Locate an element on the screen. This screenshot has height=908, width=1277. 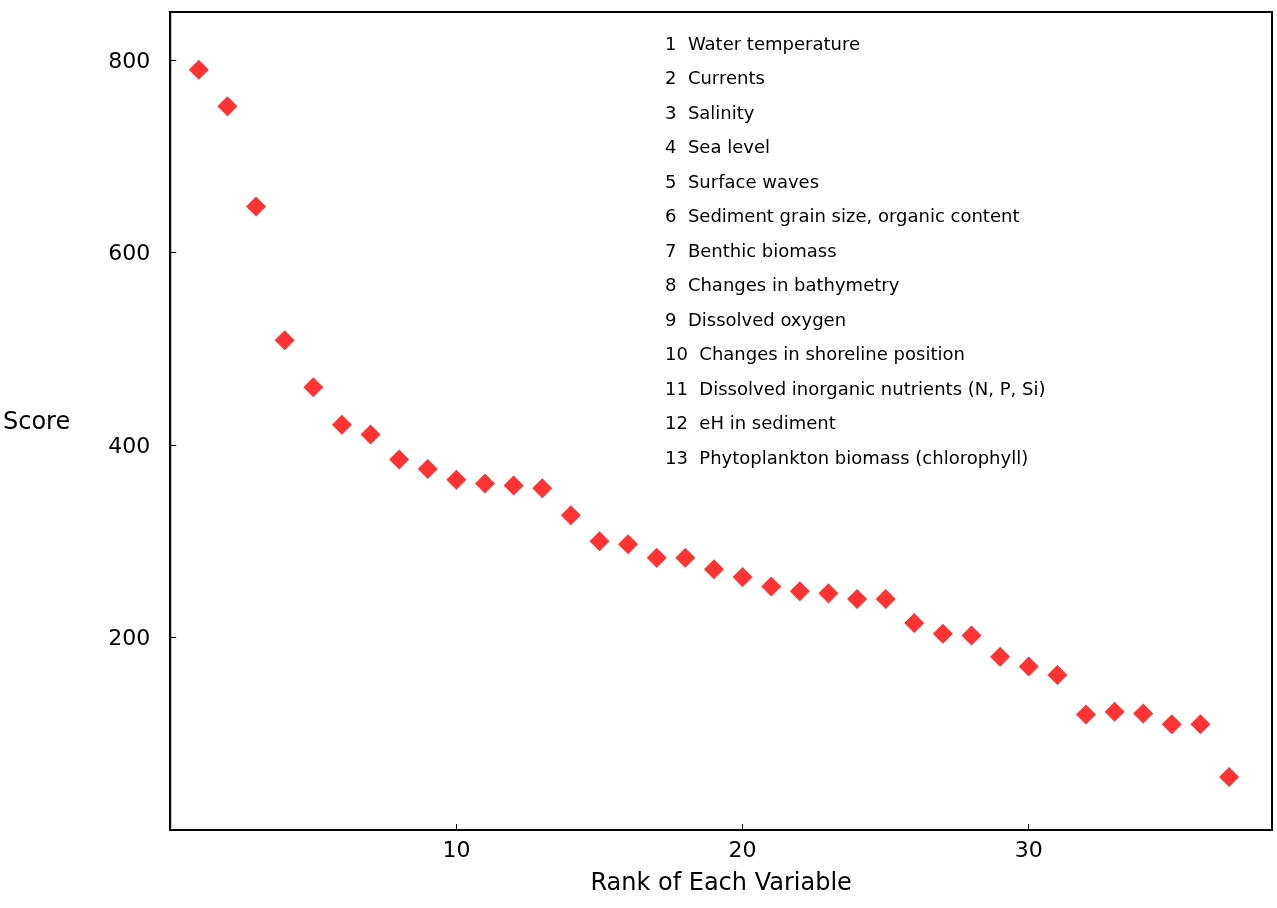
x-tick-label: 30 is located at coordinates (1028, 849).